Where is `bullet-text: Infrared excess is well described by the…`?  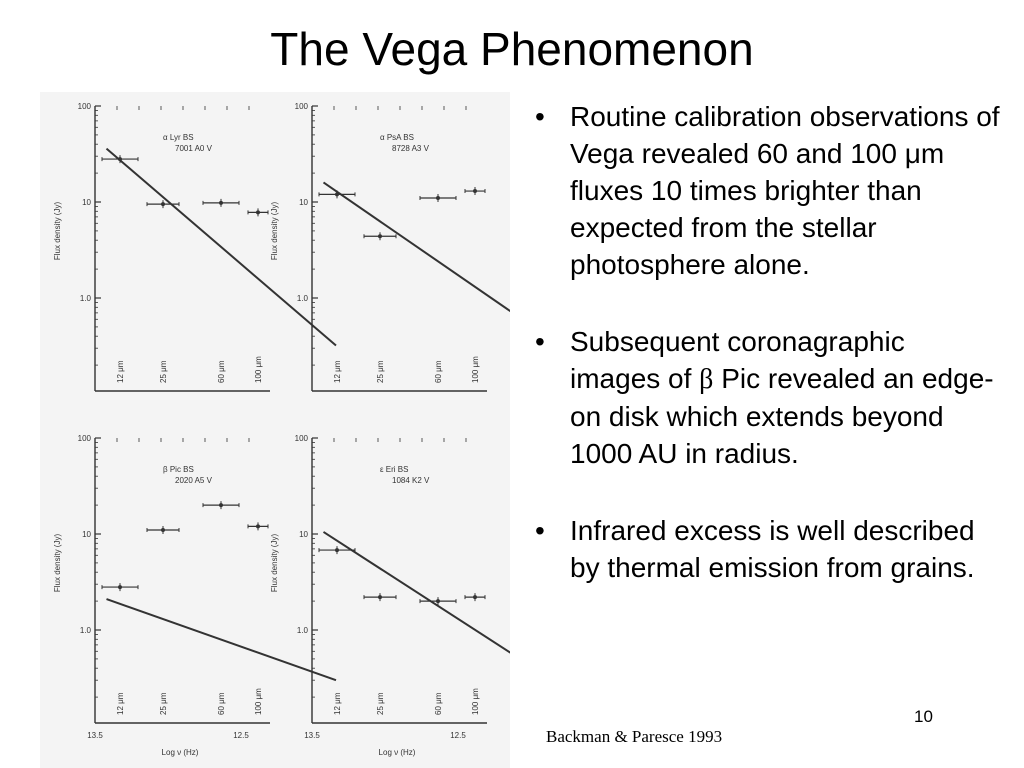
bullet-text: Infrared excess is well described by the… is located at coordinates (772, 549).